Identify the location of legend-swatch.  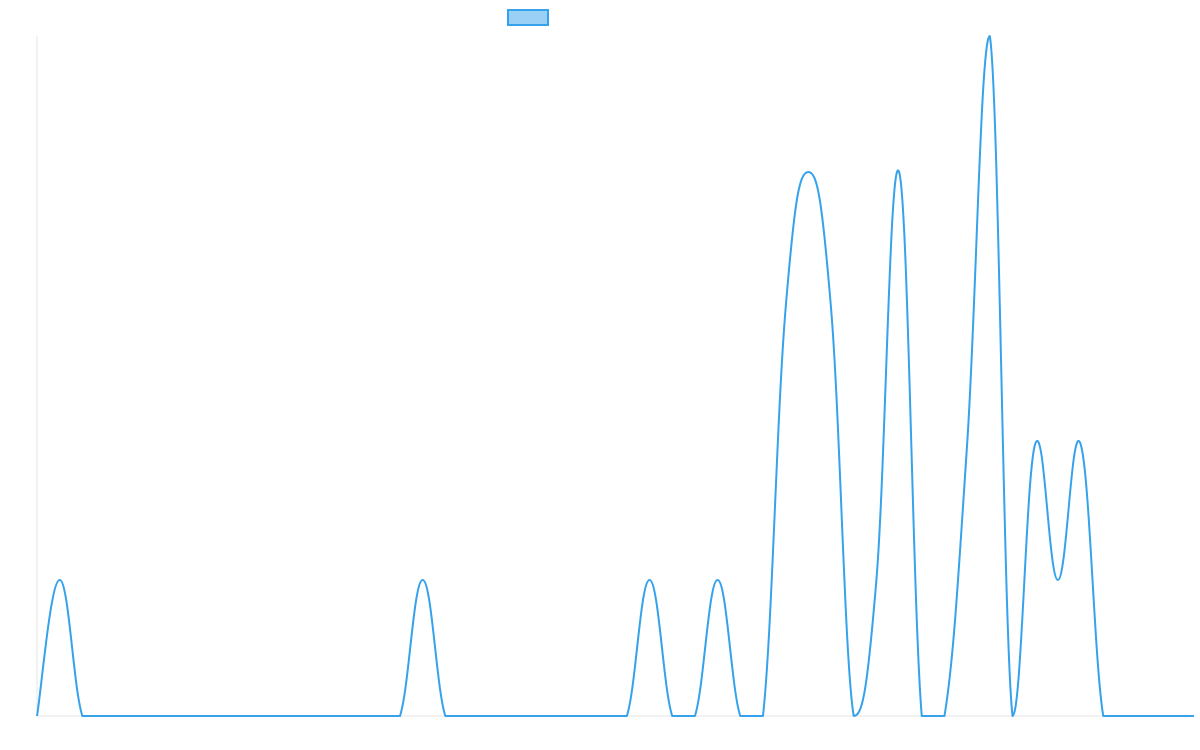
(528, 17).